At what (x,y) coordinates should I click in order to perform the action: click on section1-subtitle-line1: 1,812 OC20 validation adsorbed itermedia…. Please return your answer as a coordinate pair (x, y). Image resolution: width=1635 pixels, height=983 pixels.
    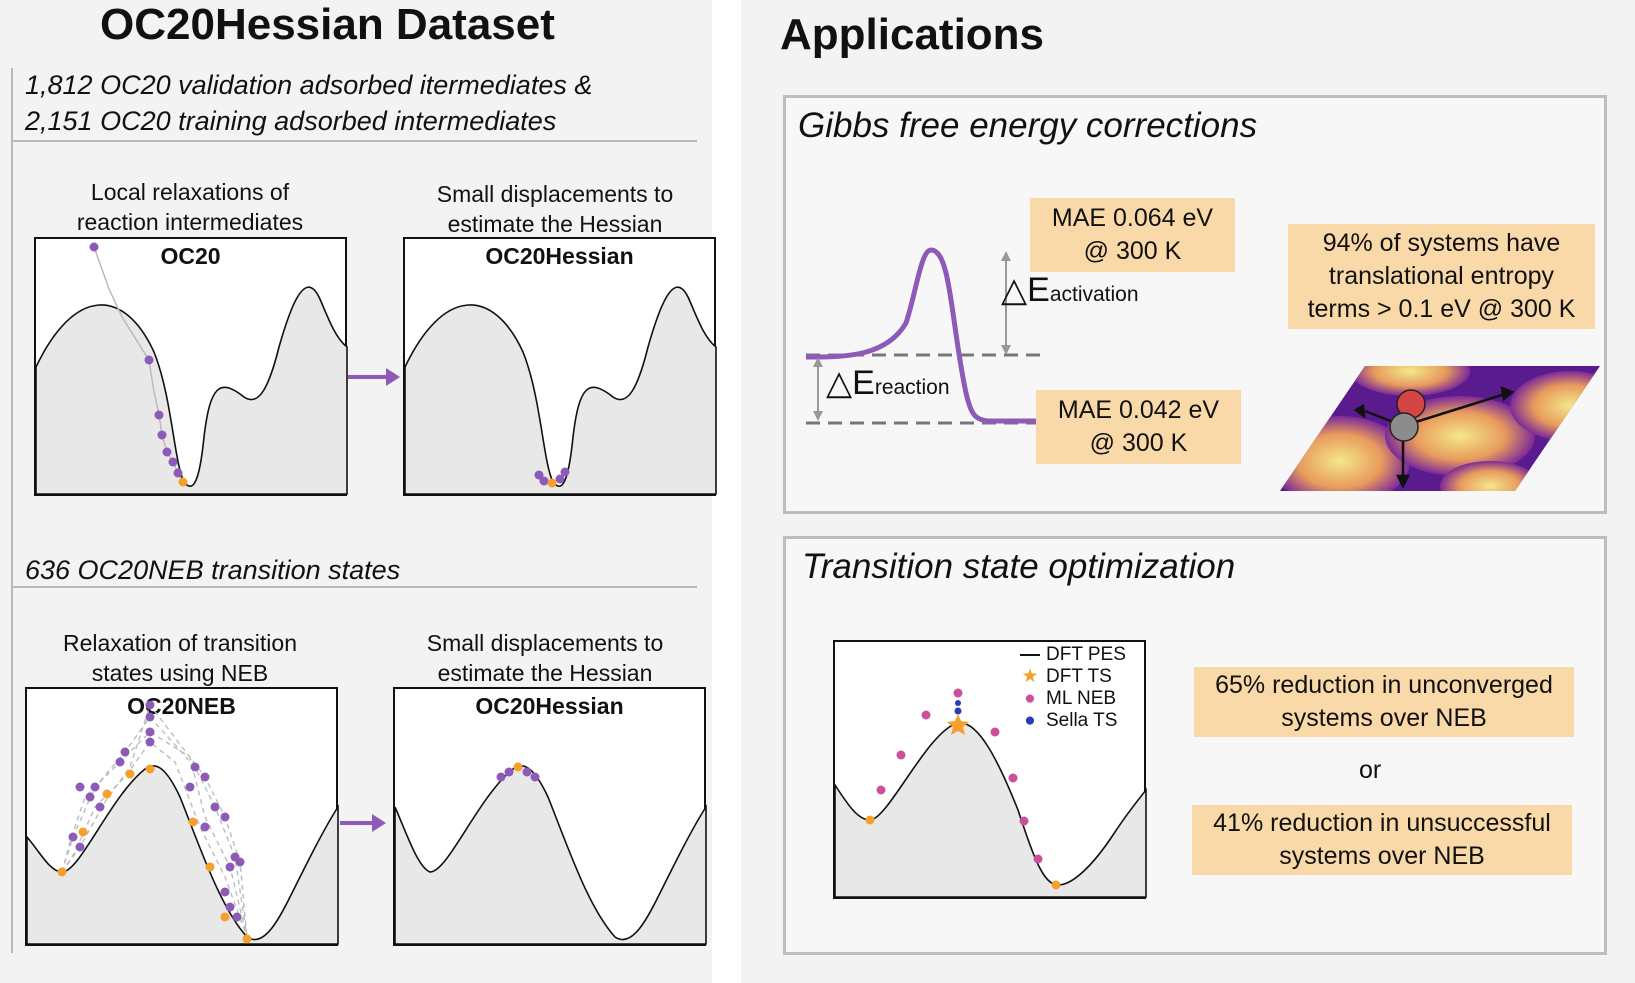
    Looking at the image, I should click on (309, 85).